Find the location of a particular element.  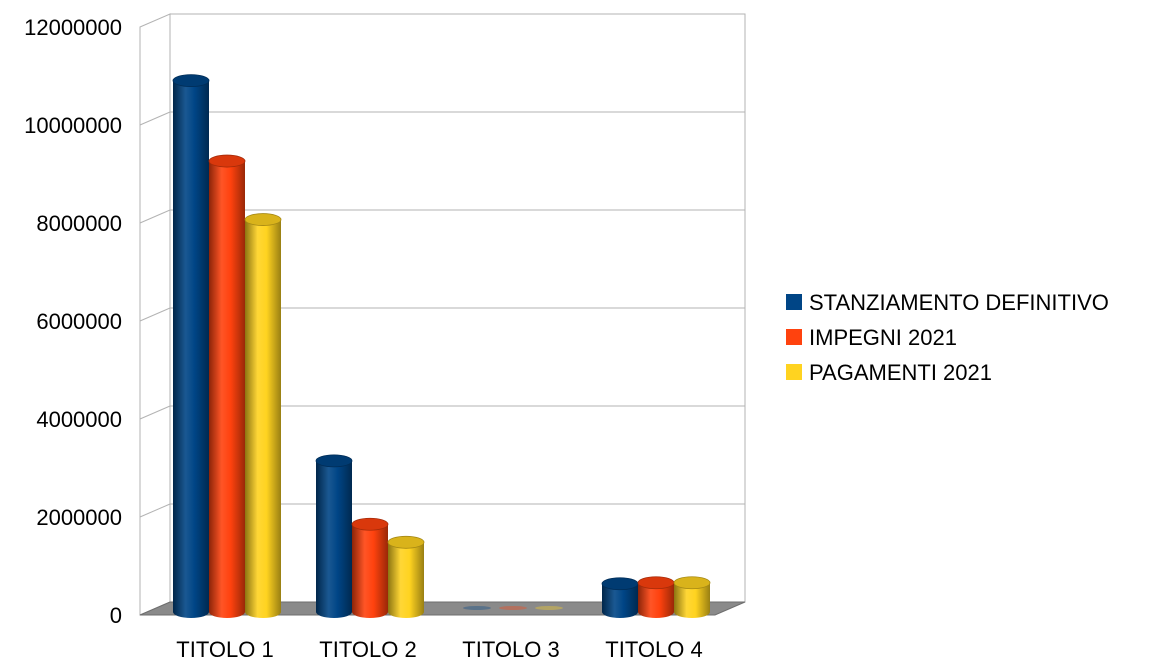

legend-label: PAGAMENTI 2021 is located at coordinates (900, 372).